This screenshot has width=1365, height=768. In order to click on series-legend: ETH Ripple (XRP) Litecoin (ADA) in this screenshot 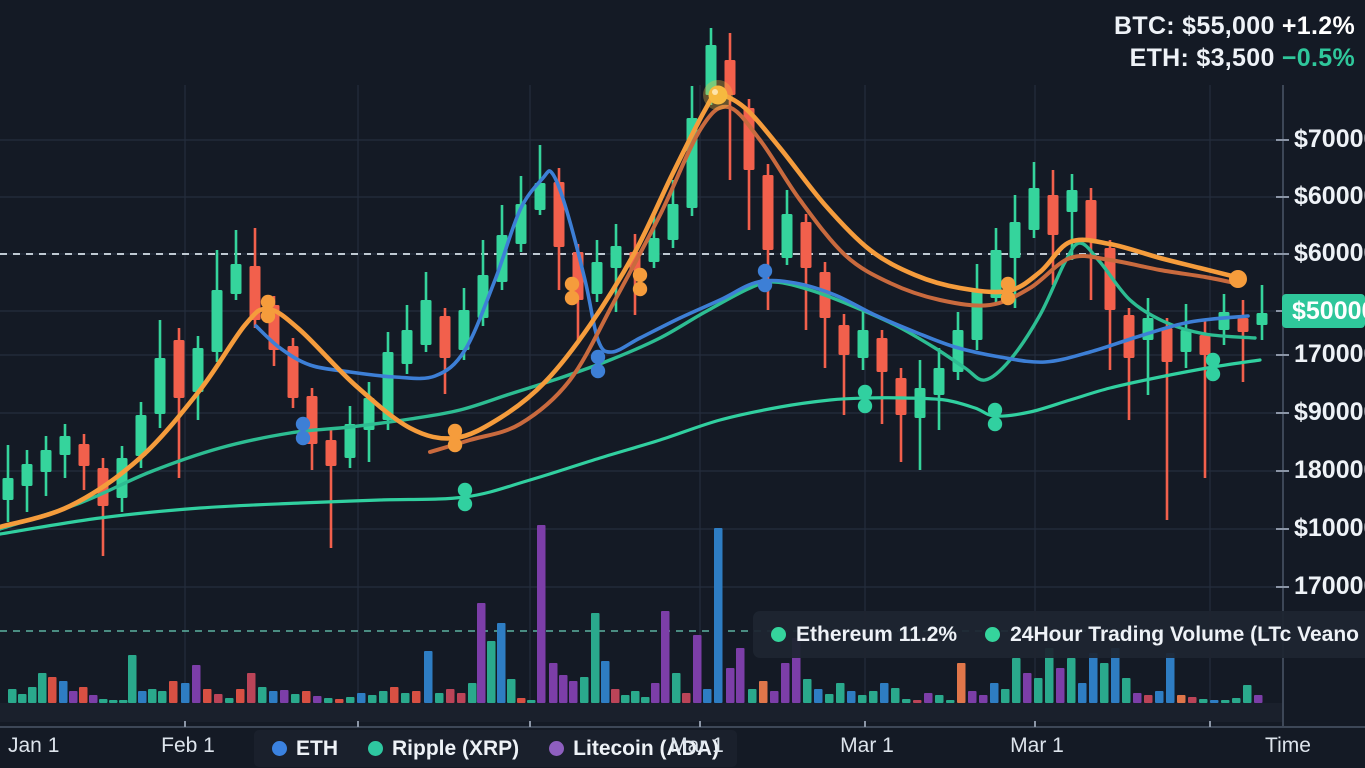, I will do `click(495, 748)`.